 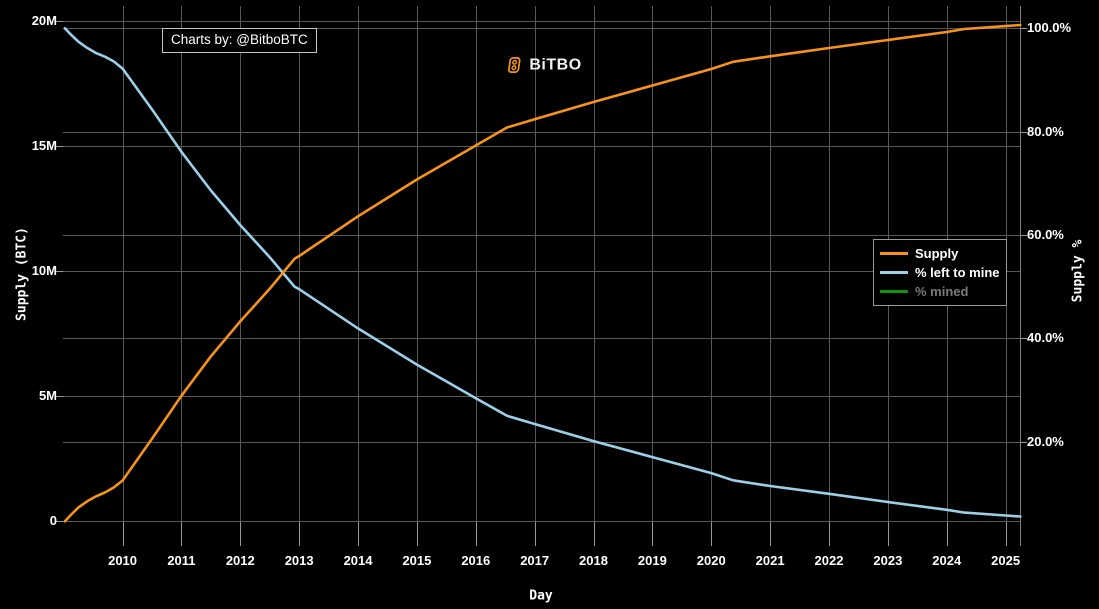 I want to click on bitbo-logo-text: BiTBO, so click(x=555, y=64).